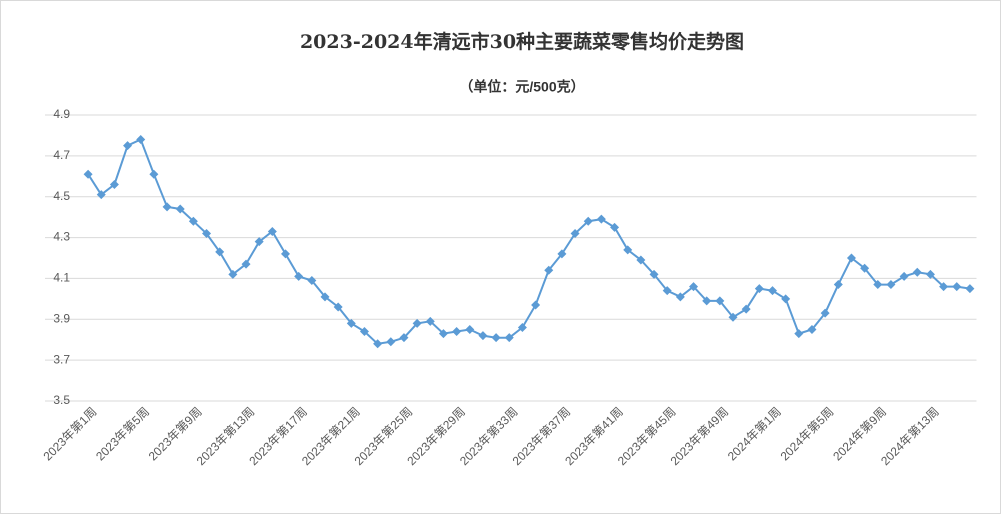  What do you see at coordinates (522, 41) in the screenshot?
I see `chart-title: 2023-2024年清远市30种主要蔬菜零售均价走势图` at bounding box center [522, 41].